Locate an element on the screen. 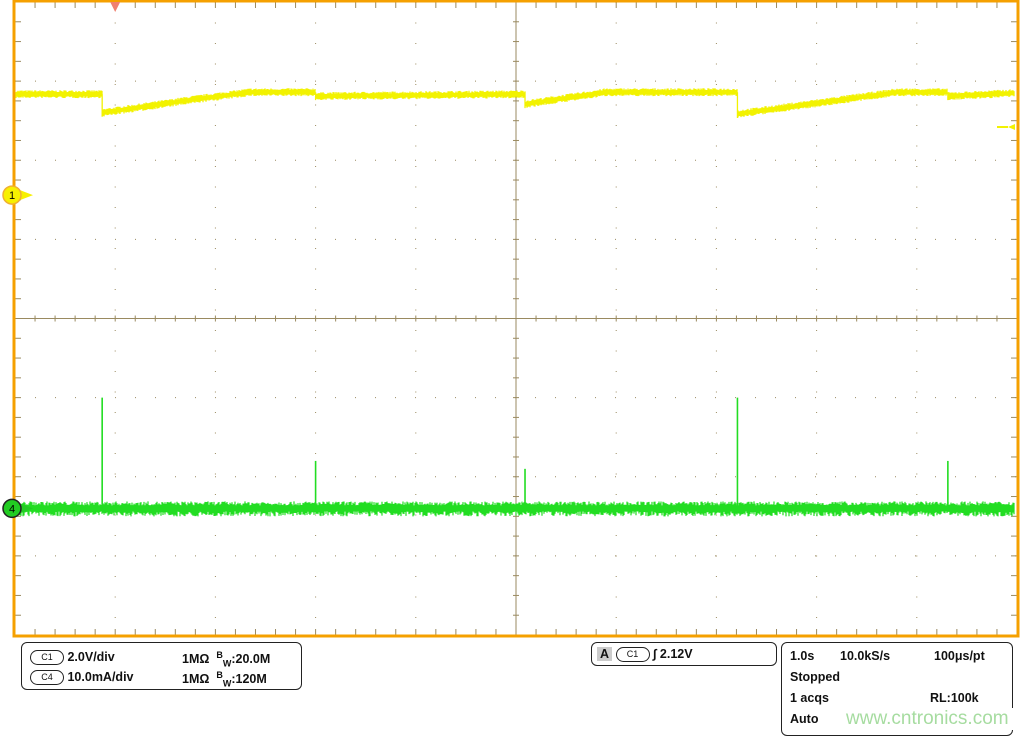 The height and width of the screenshot is (736, 1024). trigger-mode: A is located at coordinates (605, 654).